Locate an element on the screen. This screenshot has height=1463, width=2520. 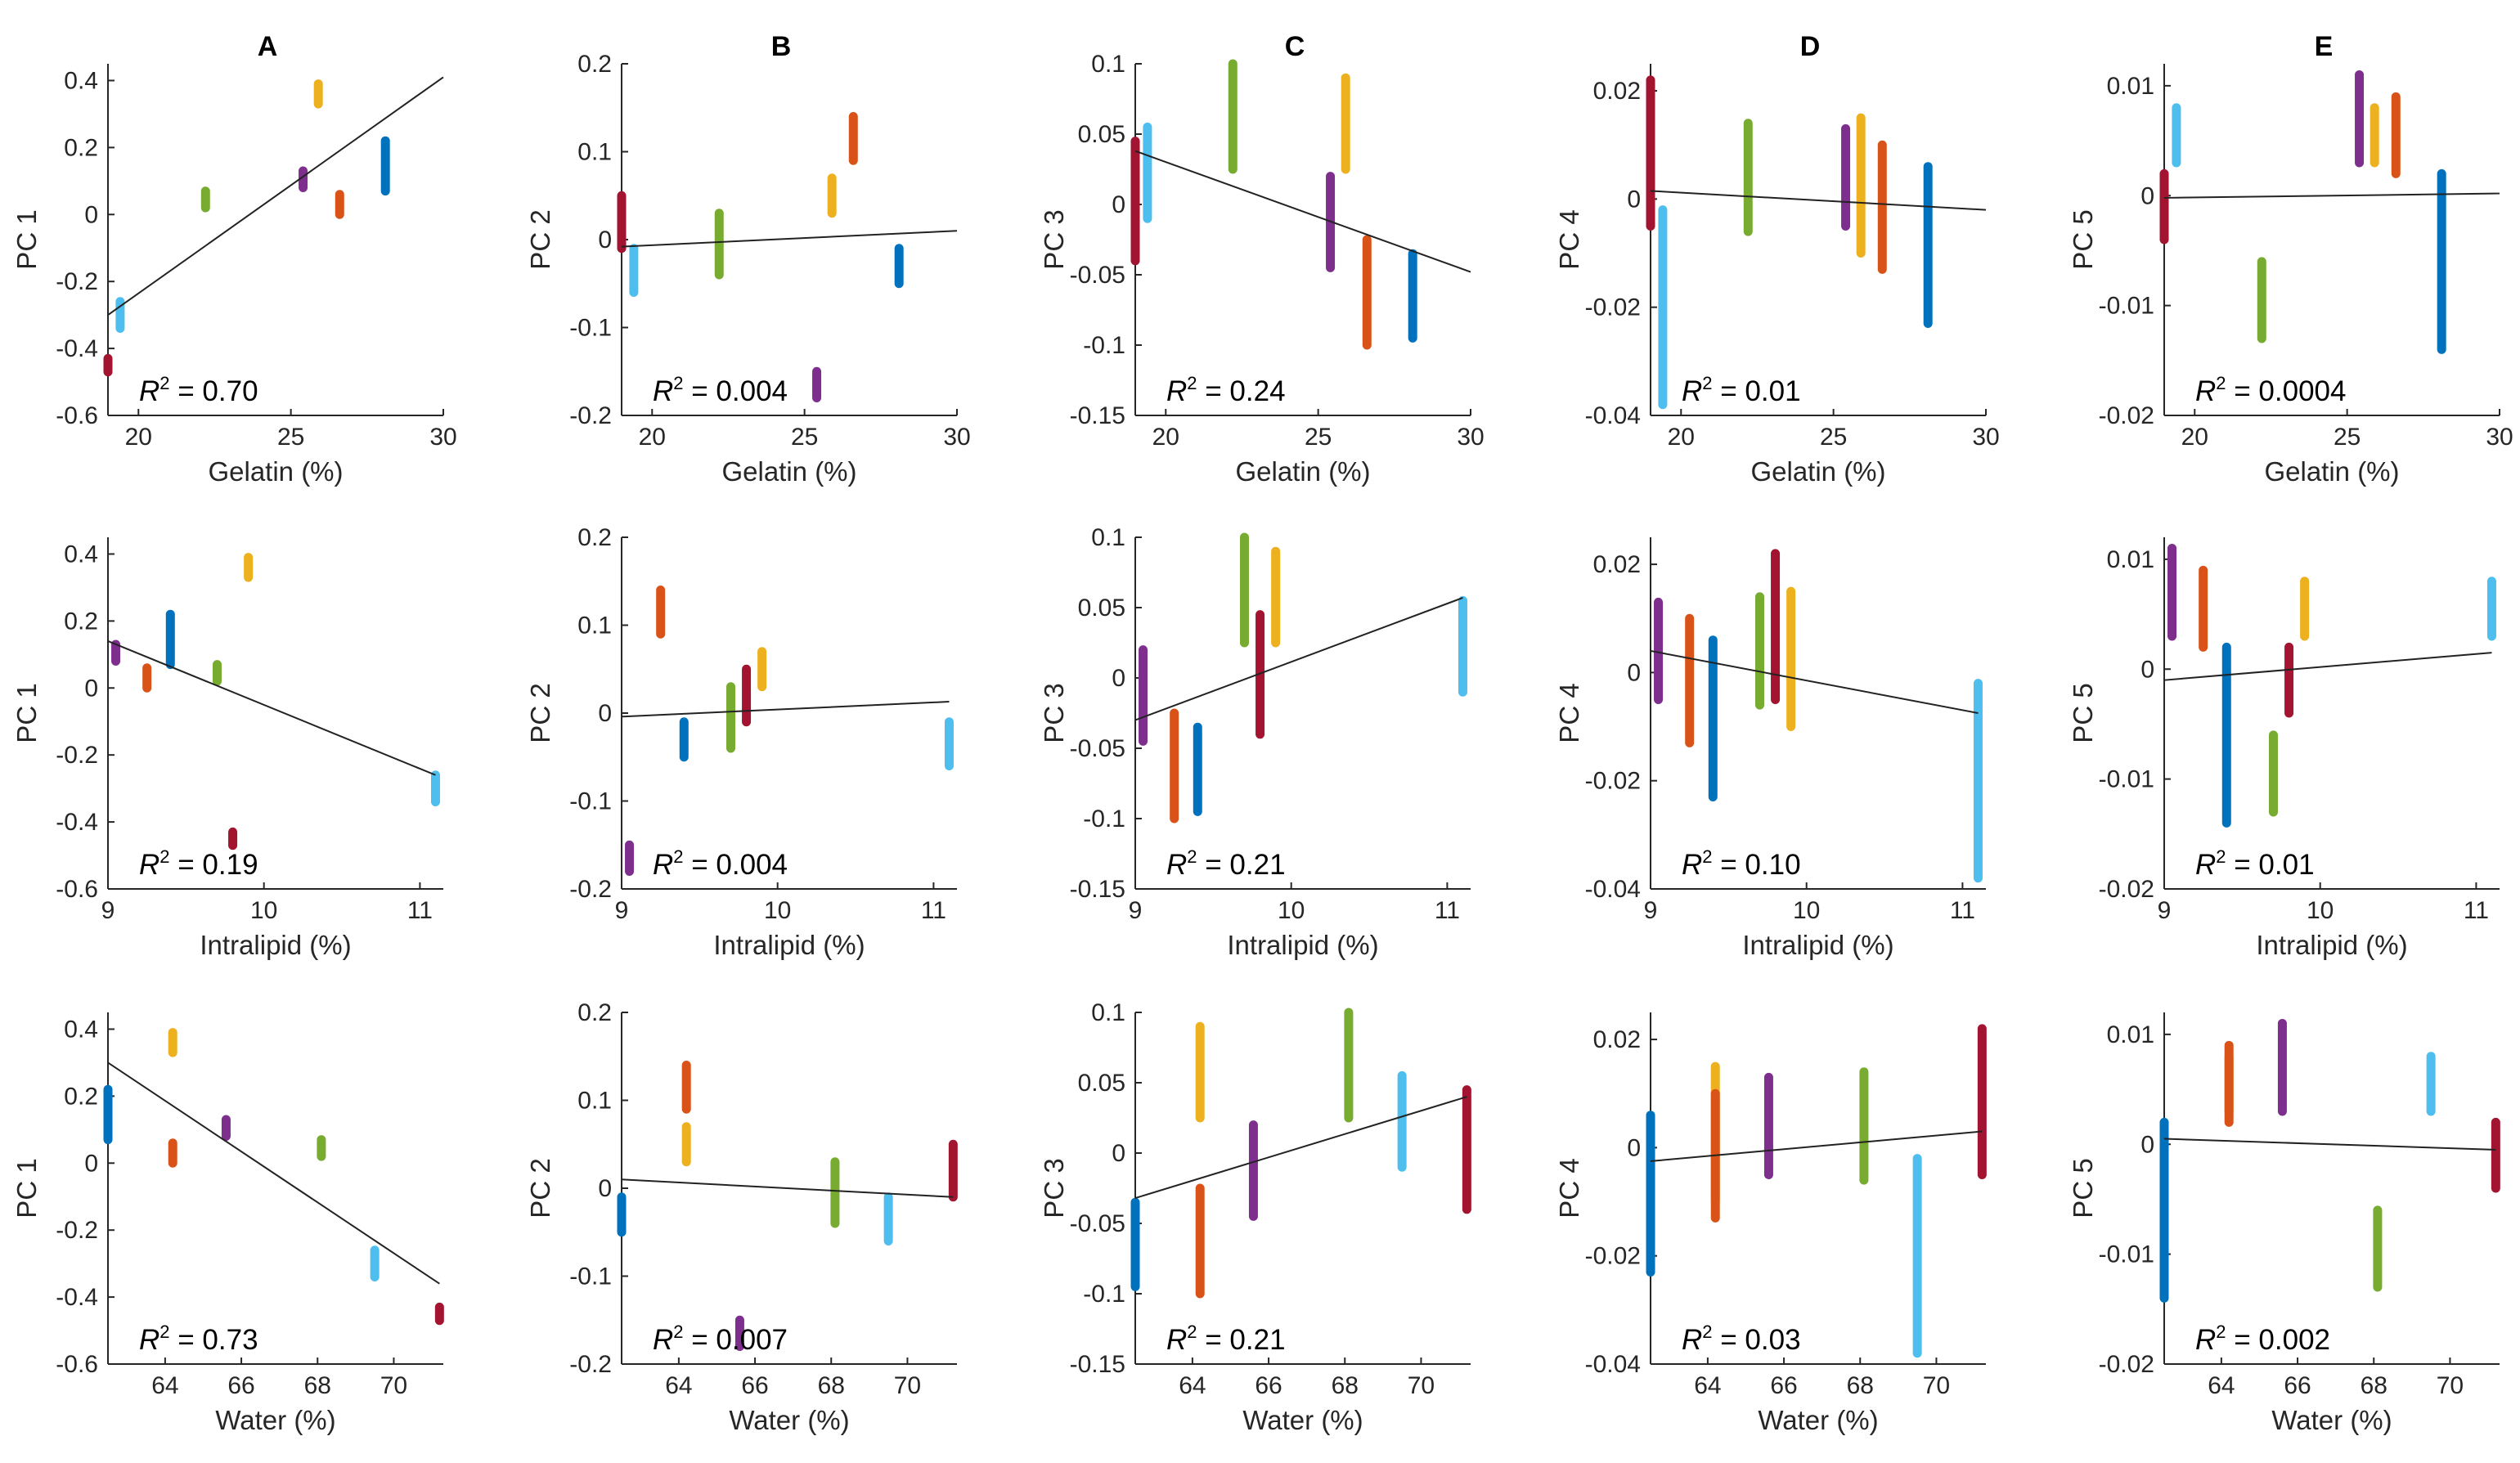
panel-r3-c2-r2-label: R2 = 0.007 is located at coordinates (720, 1339).